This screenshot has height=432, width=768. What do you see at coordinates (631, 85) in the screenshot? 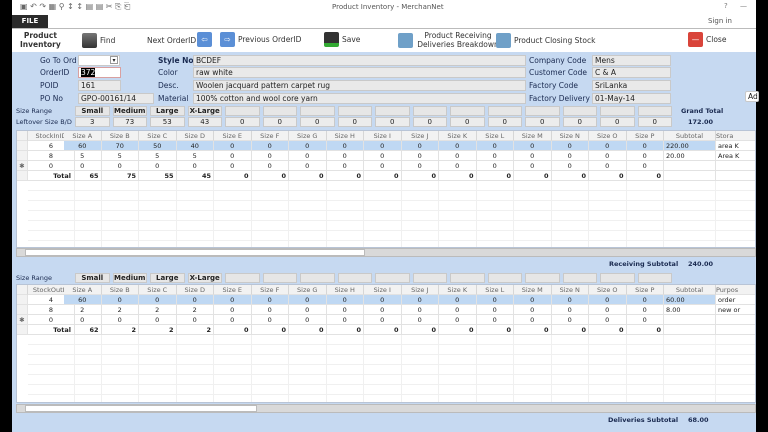
I see `factory-code-field: SriLanka` at bounding box center [631, 85].